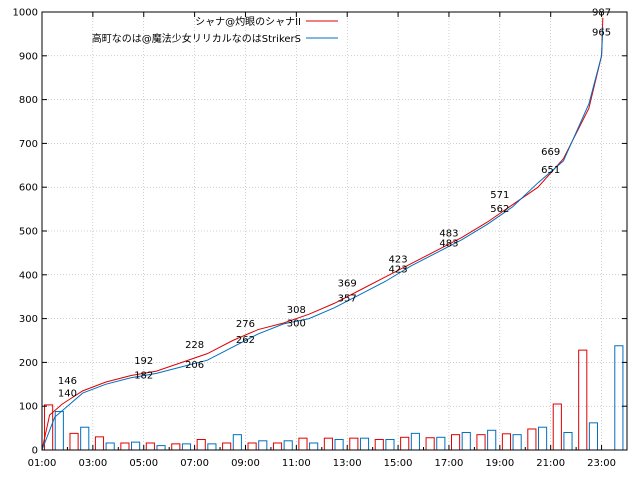 The width and height of the screenshot is (640, 480). I want to click on x-tick-label: 01:00, so click(42, 463).